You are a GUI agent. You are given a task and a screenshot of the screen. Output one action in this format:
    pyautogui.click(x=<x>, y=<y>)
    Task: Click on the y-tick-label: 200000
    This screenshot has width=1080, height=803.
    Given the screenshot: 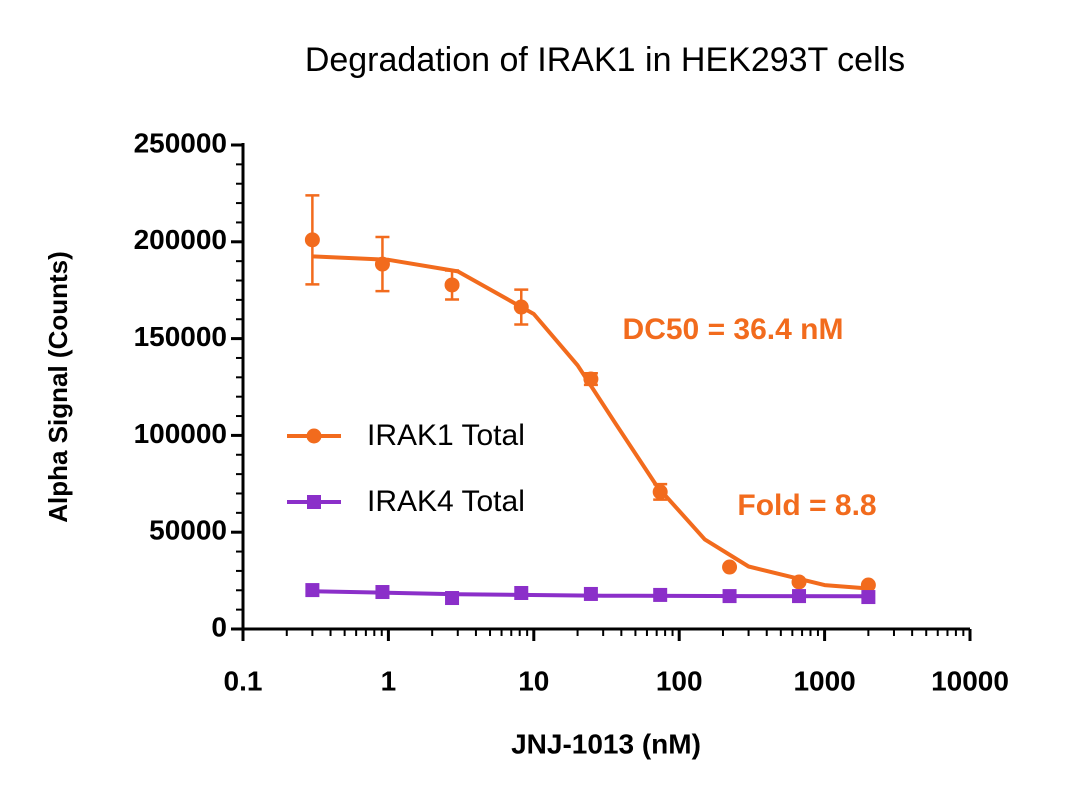 What is the action you would take?
    pyautogui.click(x=180, y=239)
    